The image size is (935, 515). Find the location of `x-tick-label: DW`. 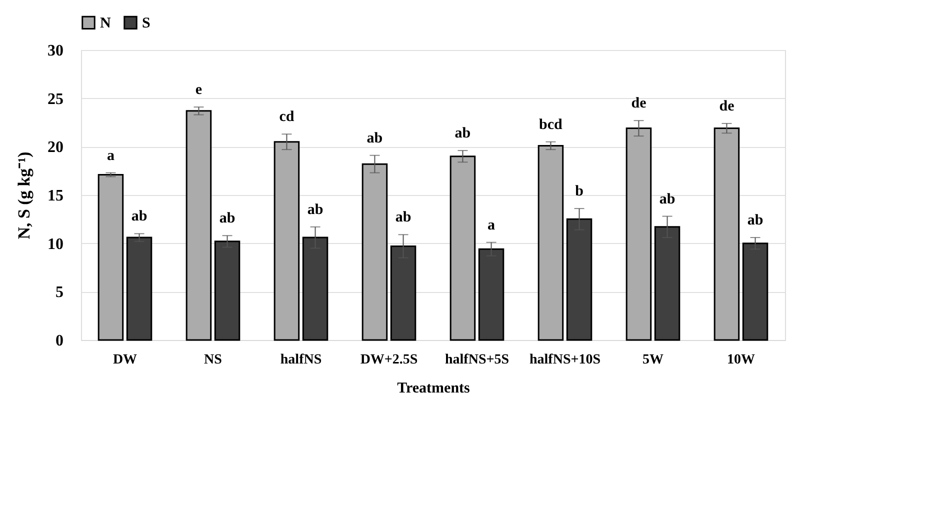

x-tick-label: DW is located at coordinates (125, 360).